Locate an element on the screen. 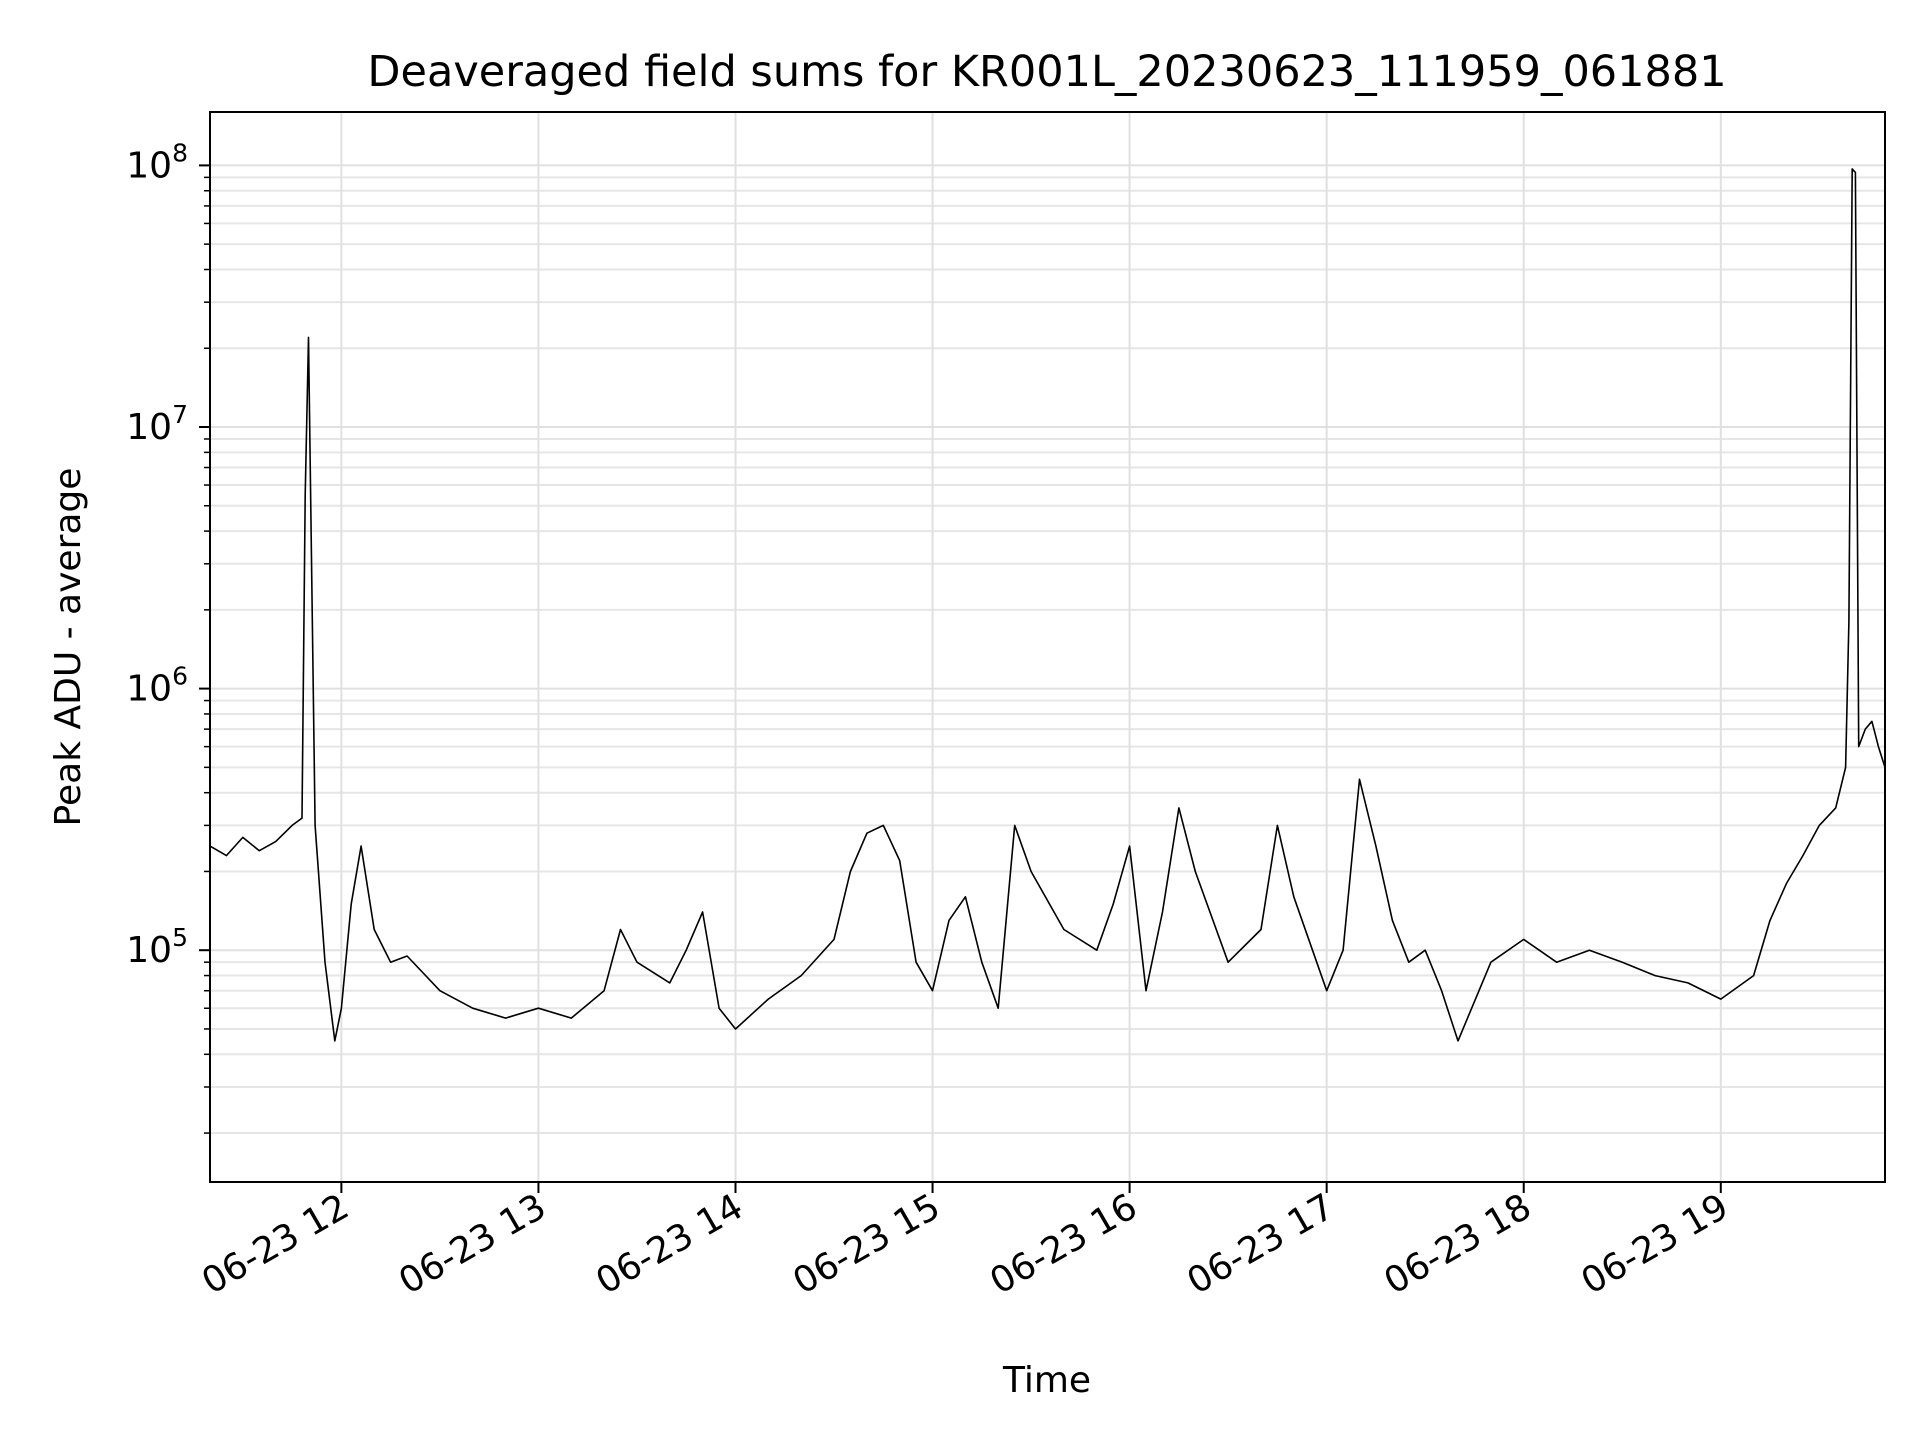 The height and width of the screenshot is (1440, 1920). y-axis-label: Peak ADU - average is located at coordinates (68, 647).